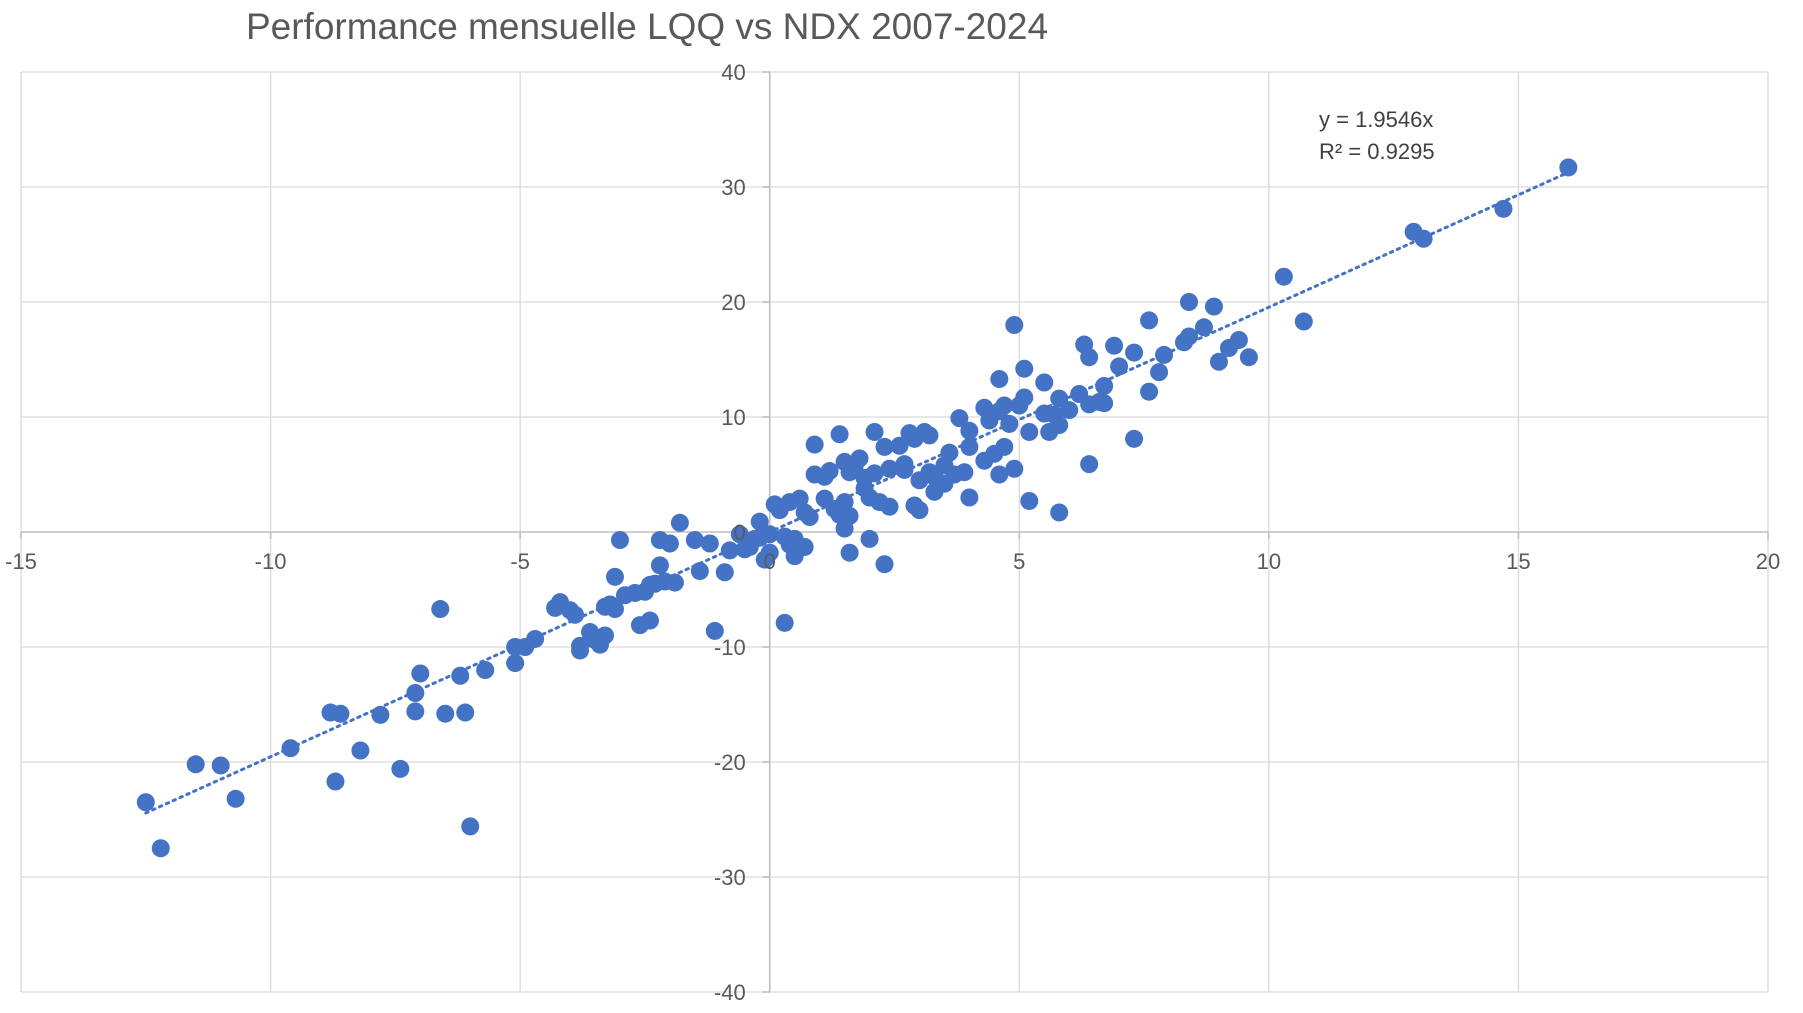 The width and height of the screenshot is (1803, 1013). What do you see at coordinates (733, 187) in the screenshot?
I see `y-tick-label: 30` at bounding box center [733, 187].